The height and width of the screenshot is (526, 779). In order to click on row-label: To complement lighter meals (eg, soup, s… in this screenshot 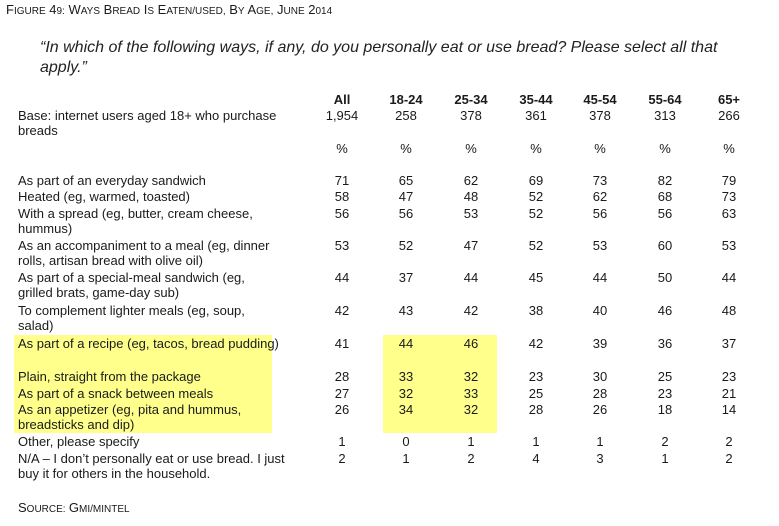, I will do `click(131, 318)`.